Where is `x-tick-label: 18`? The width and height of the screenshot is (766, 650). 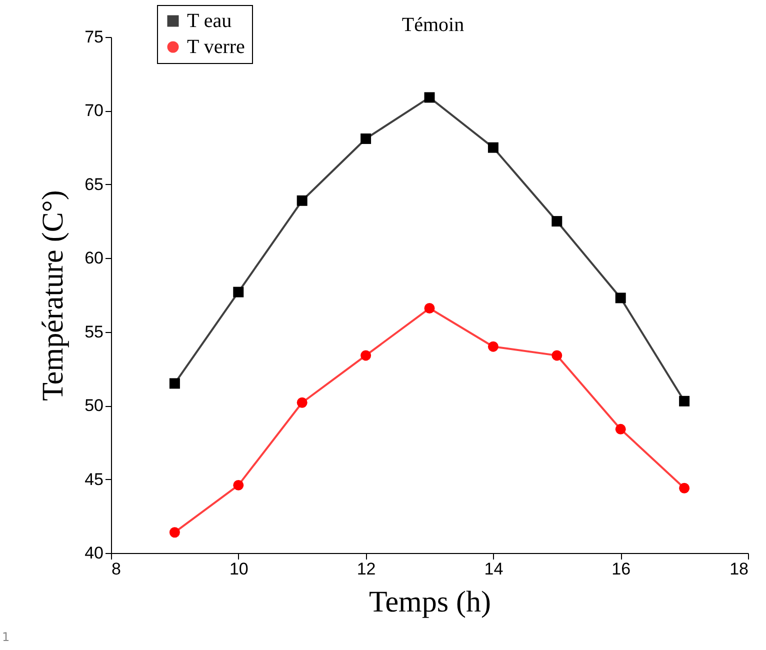
x-tick-label: 18 is located at coordinates (739, 569).